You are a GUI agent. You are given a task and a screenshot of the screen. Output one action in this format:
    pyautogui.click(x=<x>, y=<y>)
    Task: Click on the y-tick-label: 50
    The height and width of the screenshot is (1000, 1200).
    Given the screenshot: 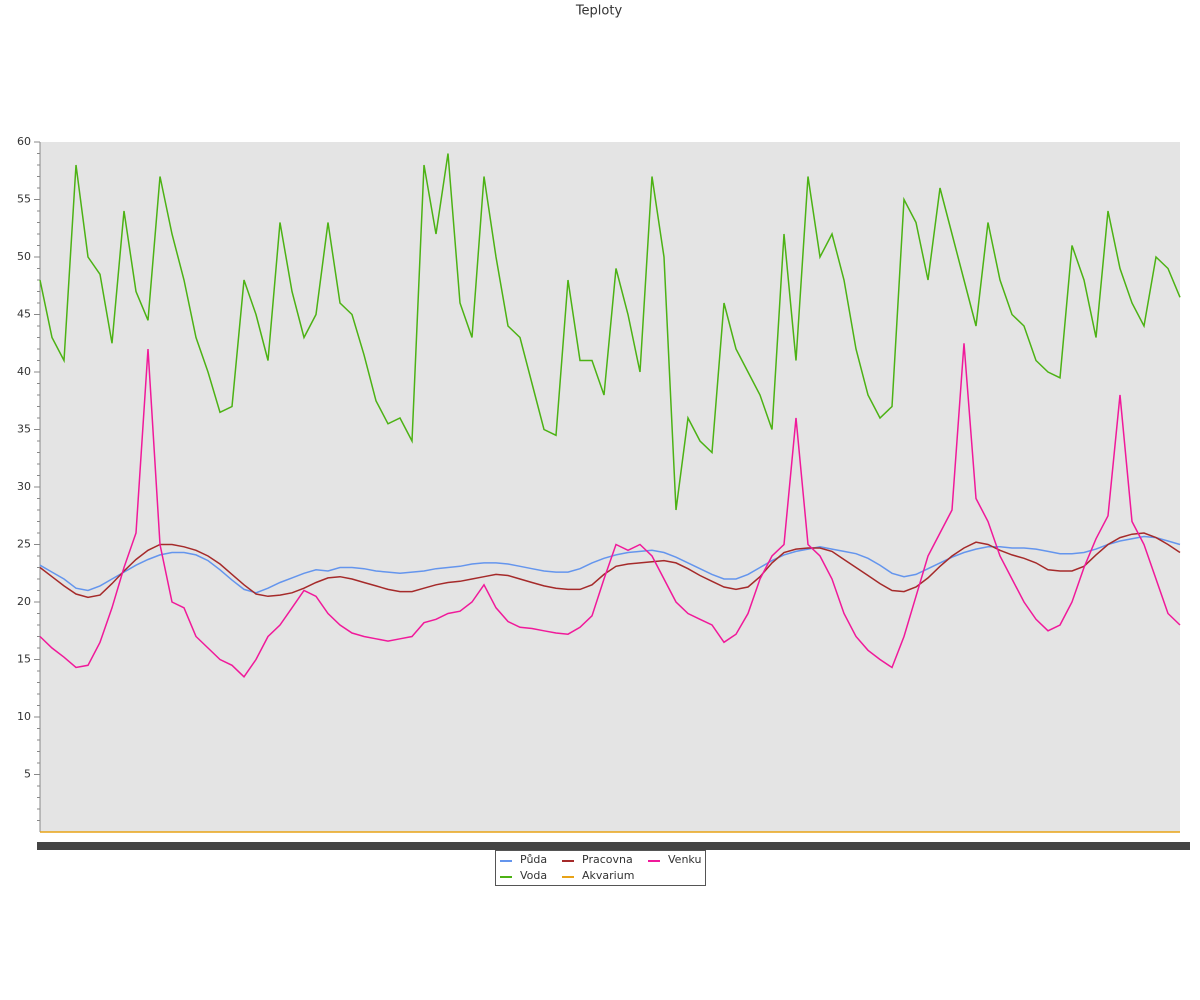 What is the action you would take?
    pyautogui.click(x=24, y=256)
    